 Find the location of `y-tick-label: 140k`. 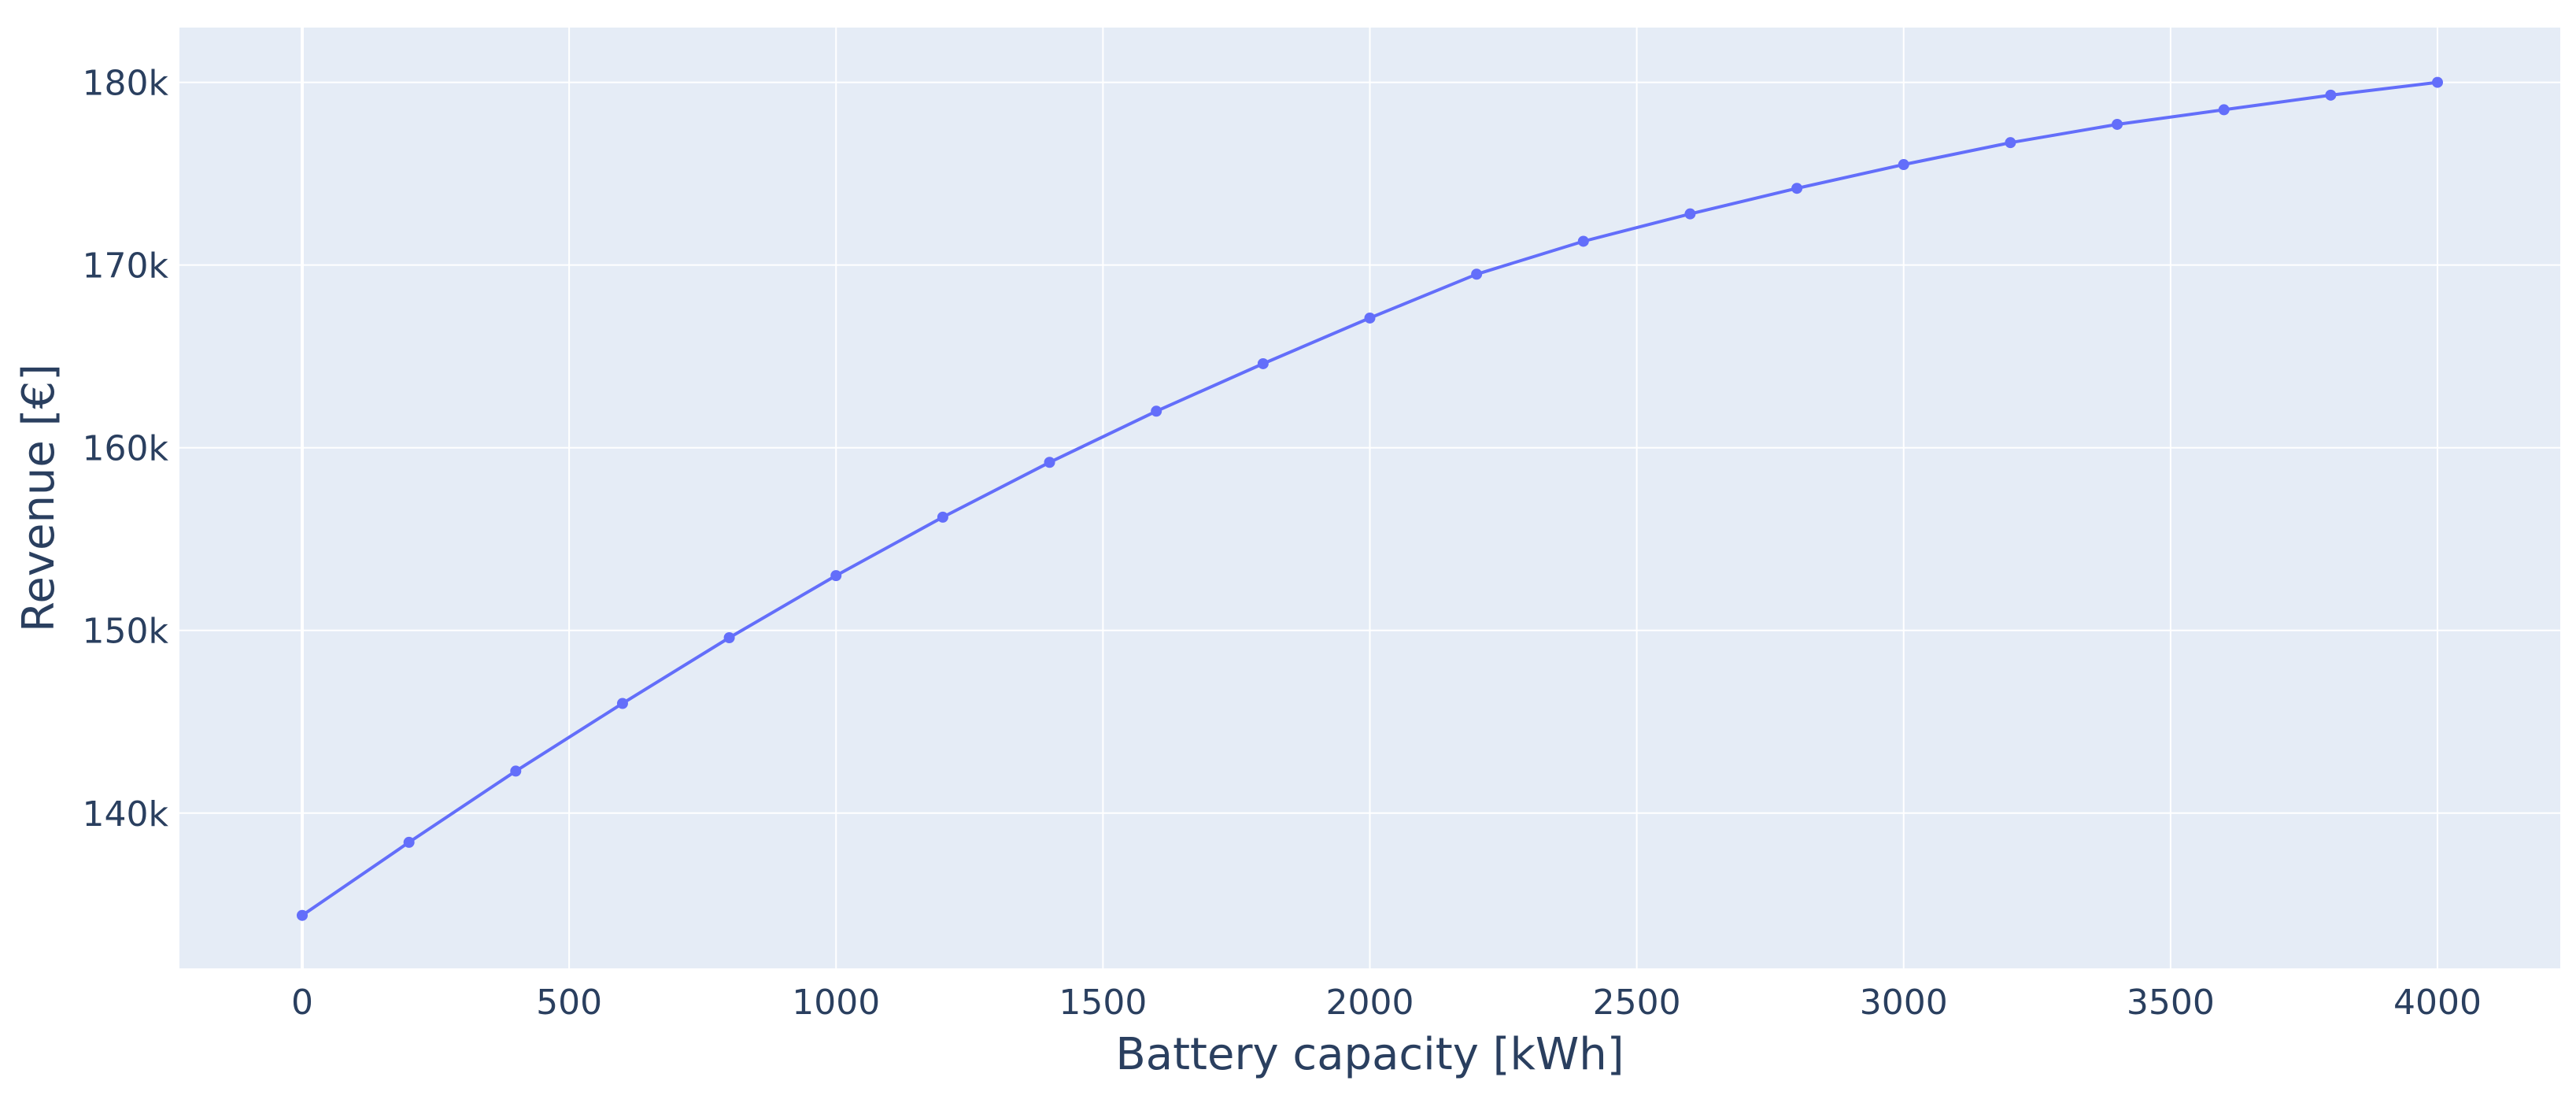

y-tick-label: 140k is located at coordinates (126, 814).